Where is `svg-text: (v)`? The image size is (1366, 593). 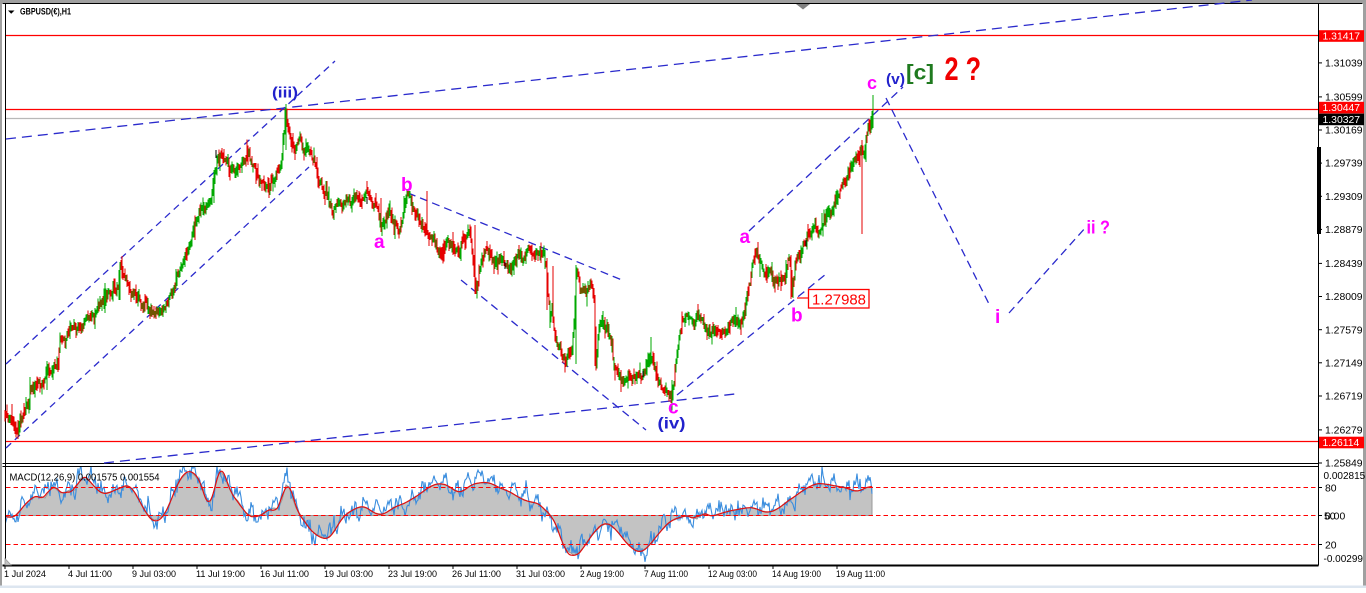
svg-text: (v) is located at coordinates (895, 79).